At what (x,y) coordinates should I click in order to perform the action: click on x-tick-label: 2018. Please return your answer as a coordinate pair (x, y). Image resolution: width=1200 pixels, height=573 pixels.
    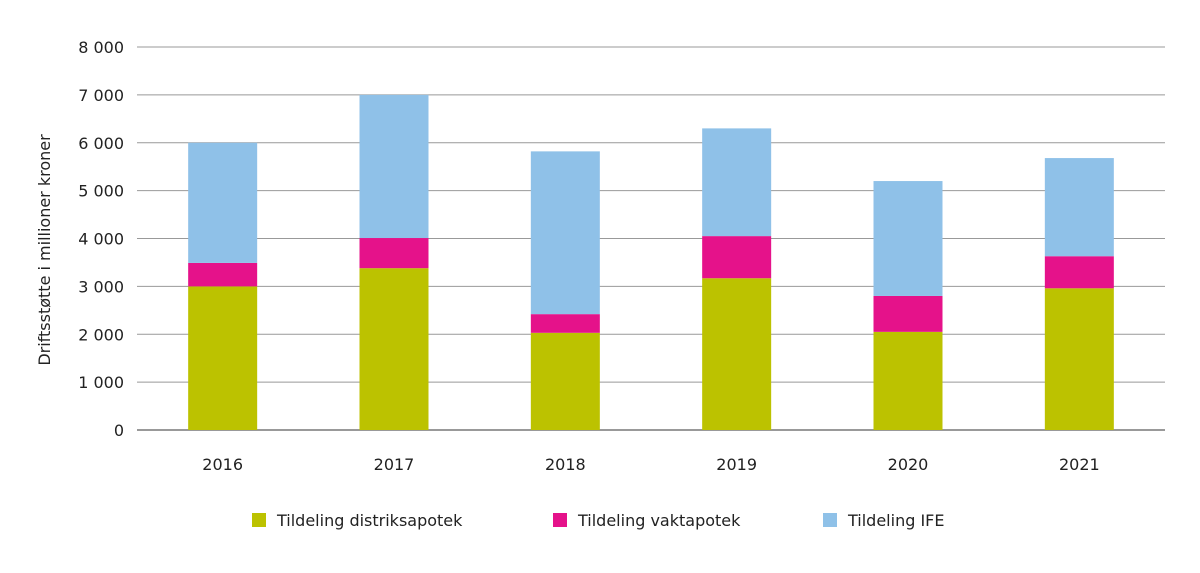
    Looking at the image, I should click on (565, 464).